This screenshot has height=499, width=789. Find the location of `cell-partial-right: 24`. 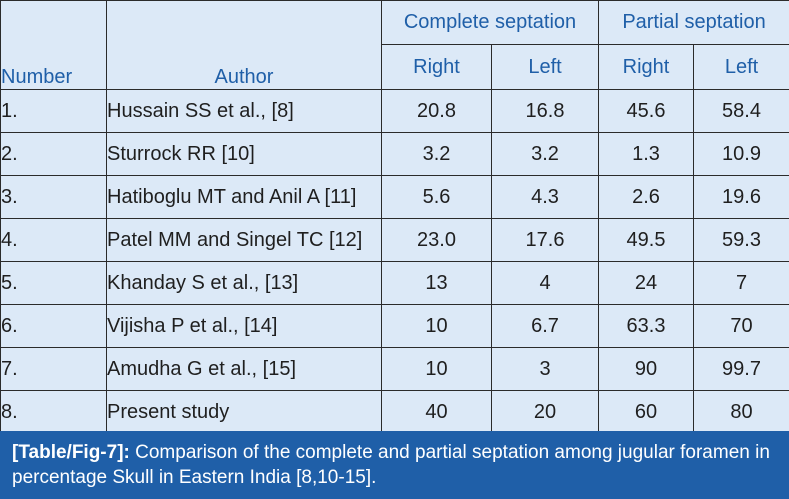

cell-partial-right: 24 is located at coordinates (646, 283).